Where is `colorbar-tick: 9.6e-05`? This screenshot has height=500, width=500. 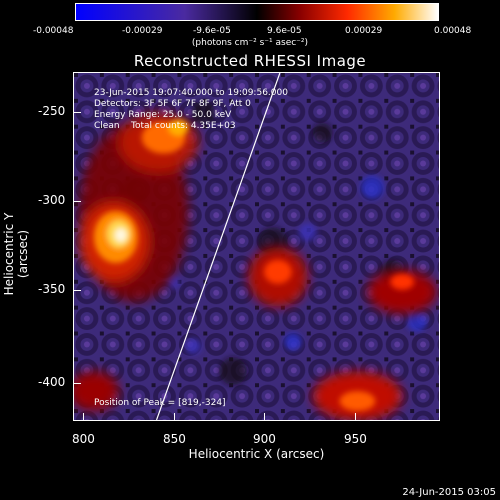
colorbar-tick: 9.6e-05 is located at coordinates (284, 31).